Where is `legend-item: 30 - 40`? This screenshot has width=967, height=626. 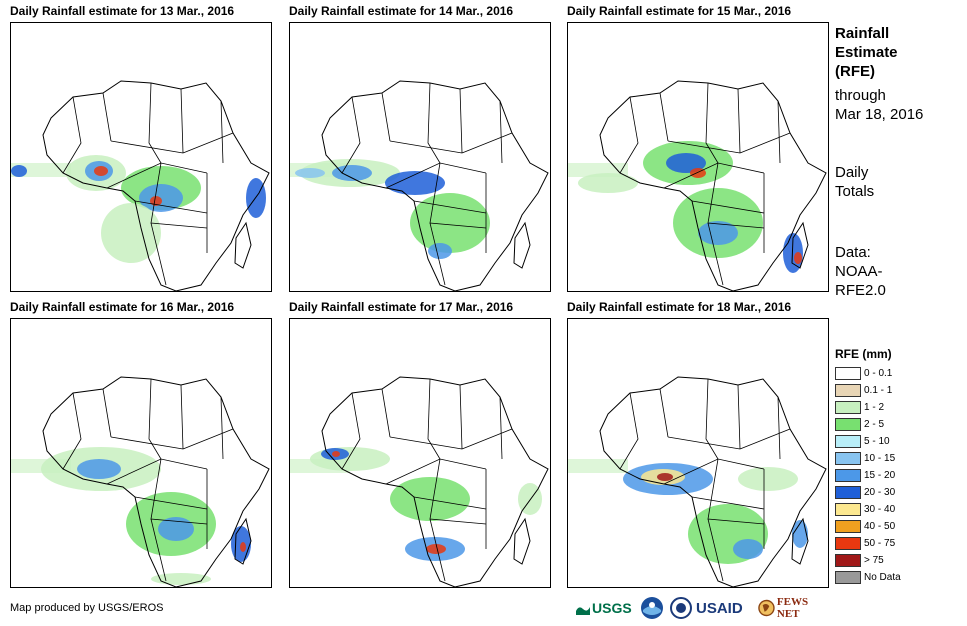 legend-item: 30 - 40 is located at coordinates (895, 509).